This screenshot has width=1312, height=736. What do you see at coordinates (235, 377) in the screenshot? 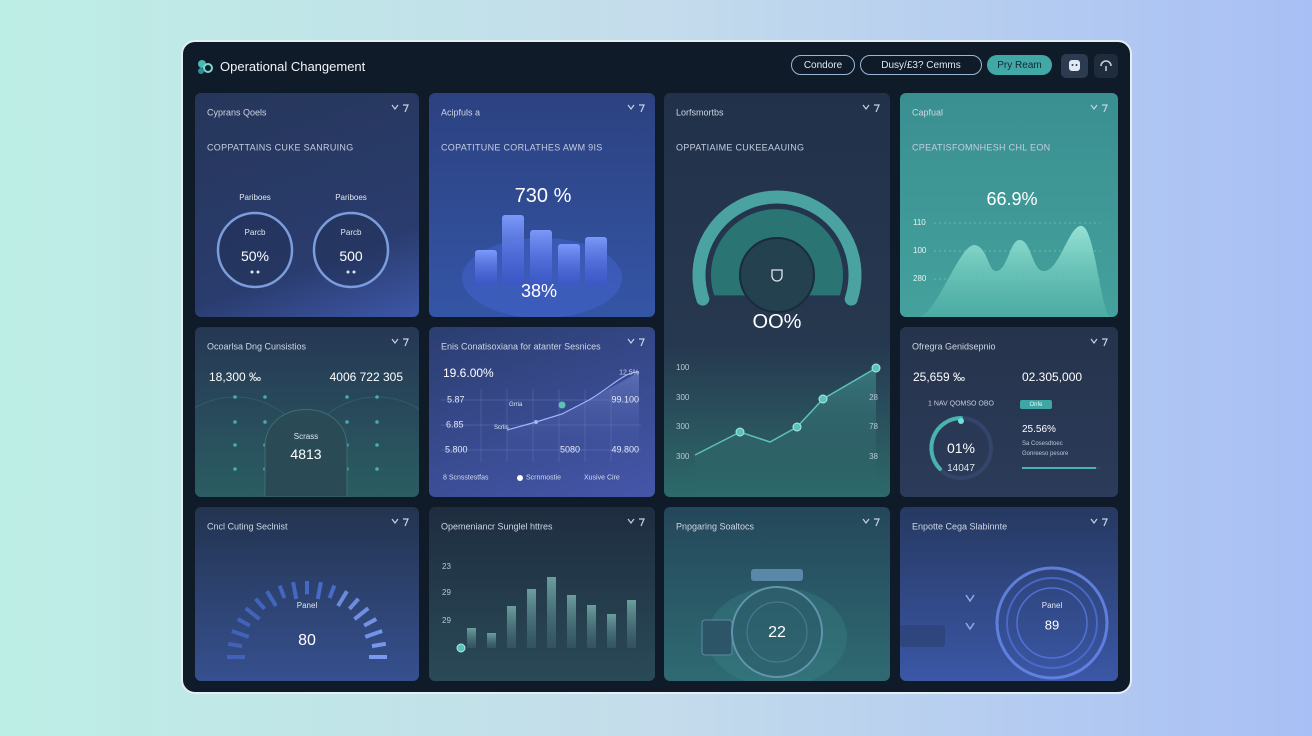
I see `stat: 18,300 ‰` at bounding box center [235, 377].